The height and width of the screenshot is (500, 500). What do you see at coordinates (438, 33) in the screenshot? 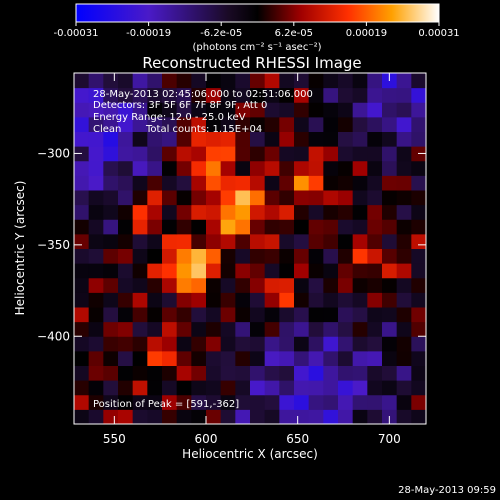
I see `colorbar-tick-label: 0.00031` at bounding box center [438, 33].